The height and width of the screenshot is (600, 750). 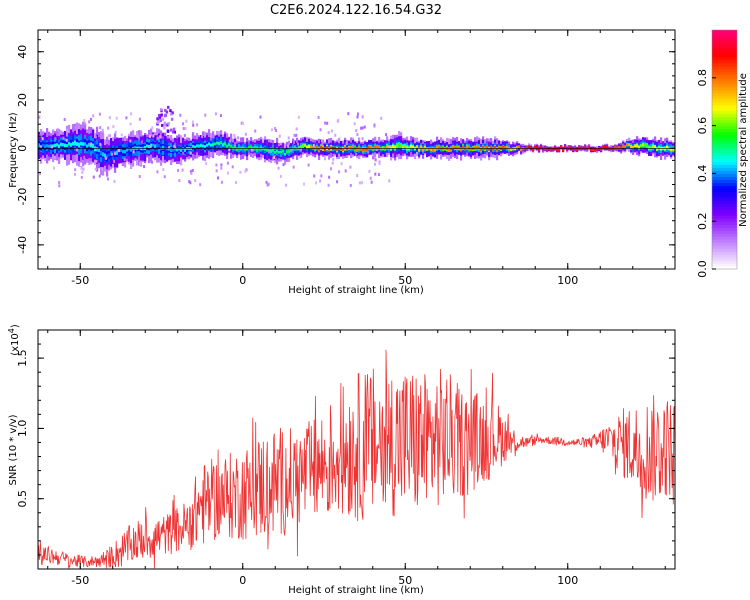 I want to click on bottom-y-tick-label: 1.0, so click(x=22, y=429).